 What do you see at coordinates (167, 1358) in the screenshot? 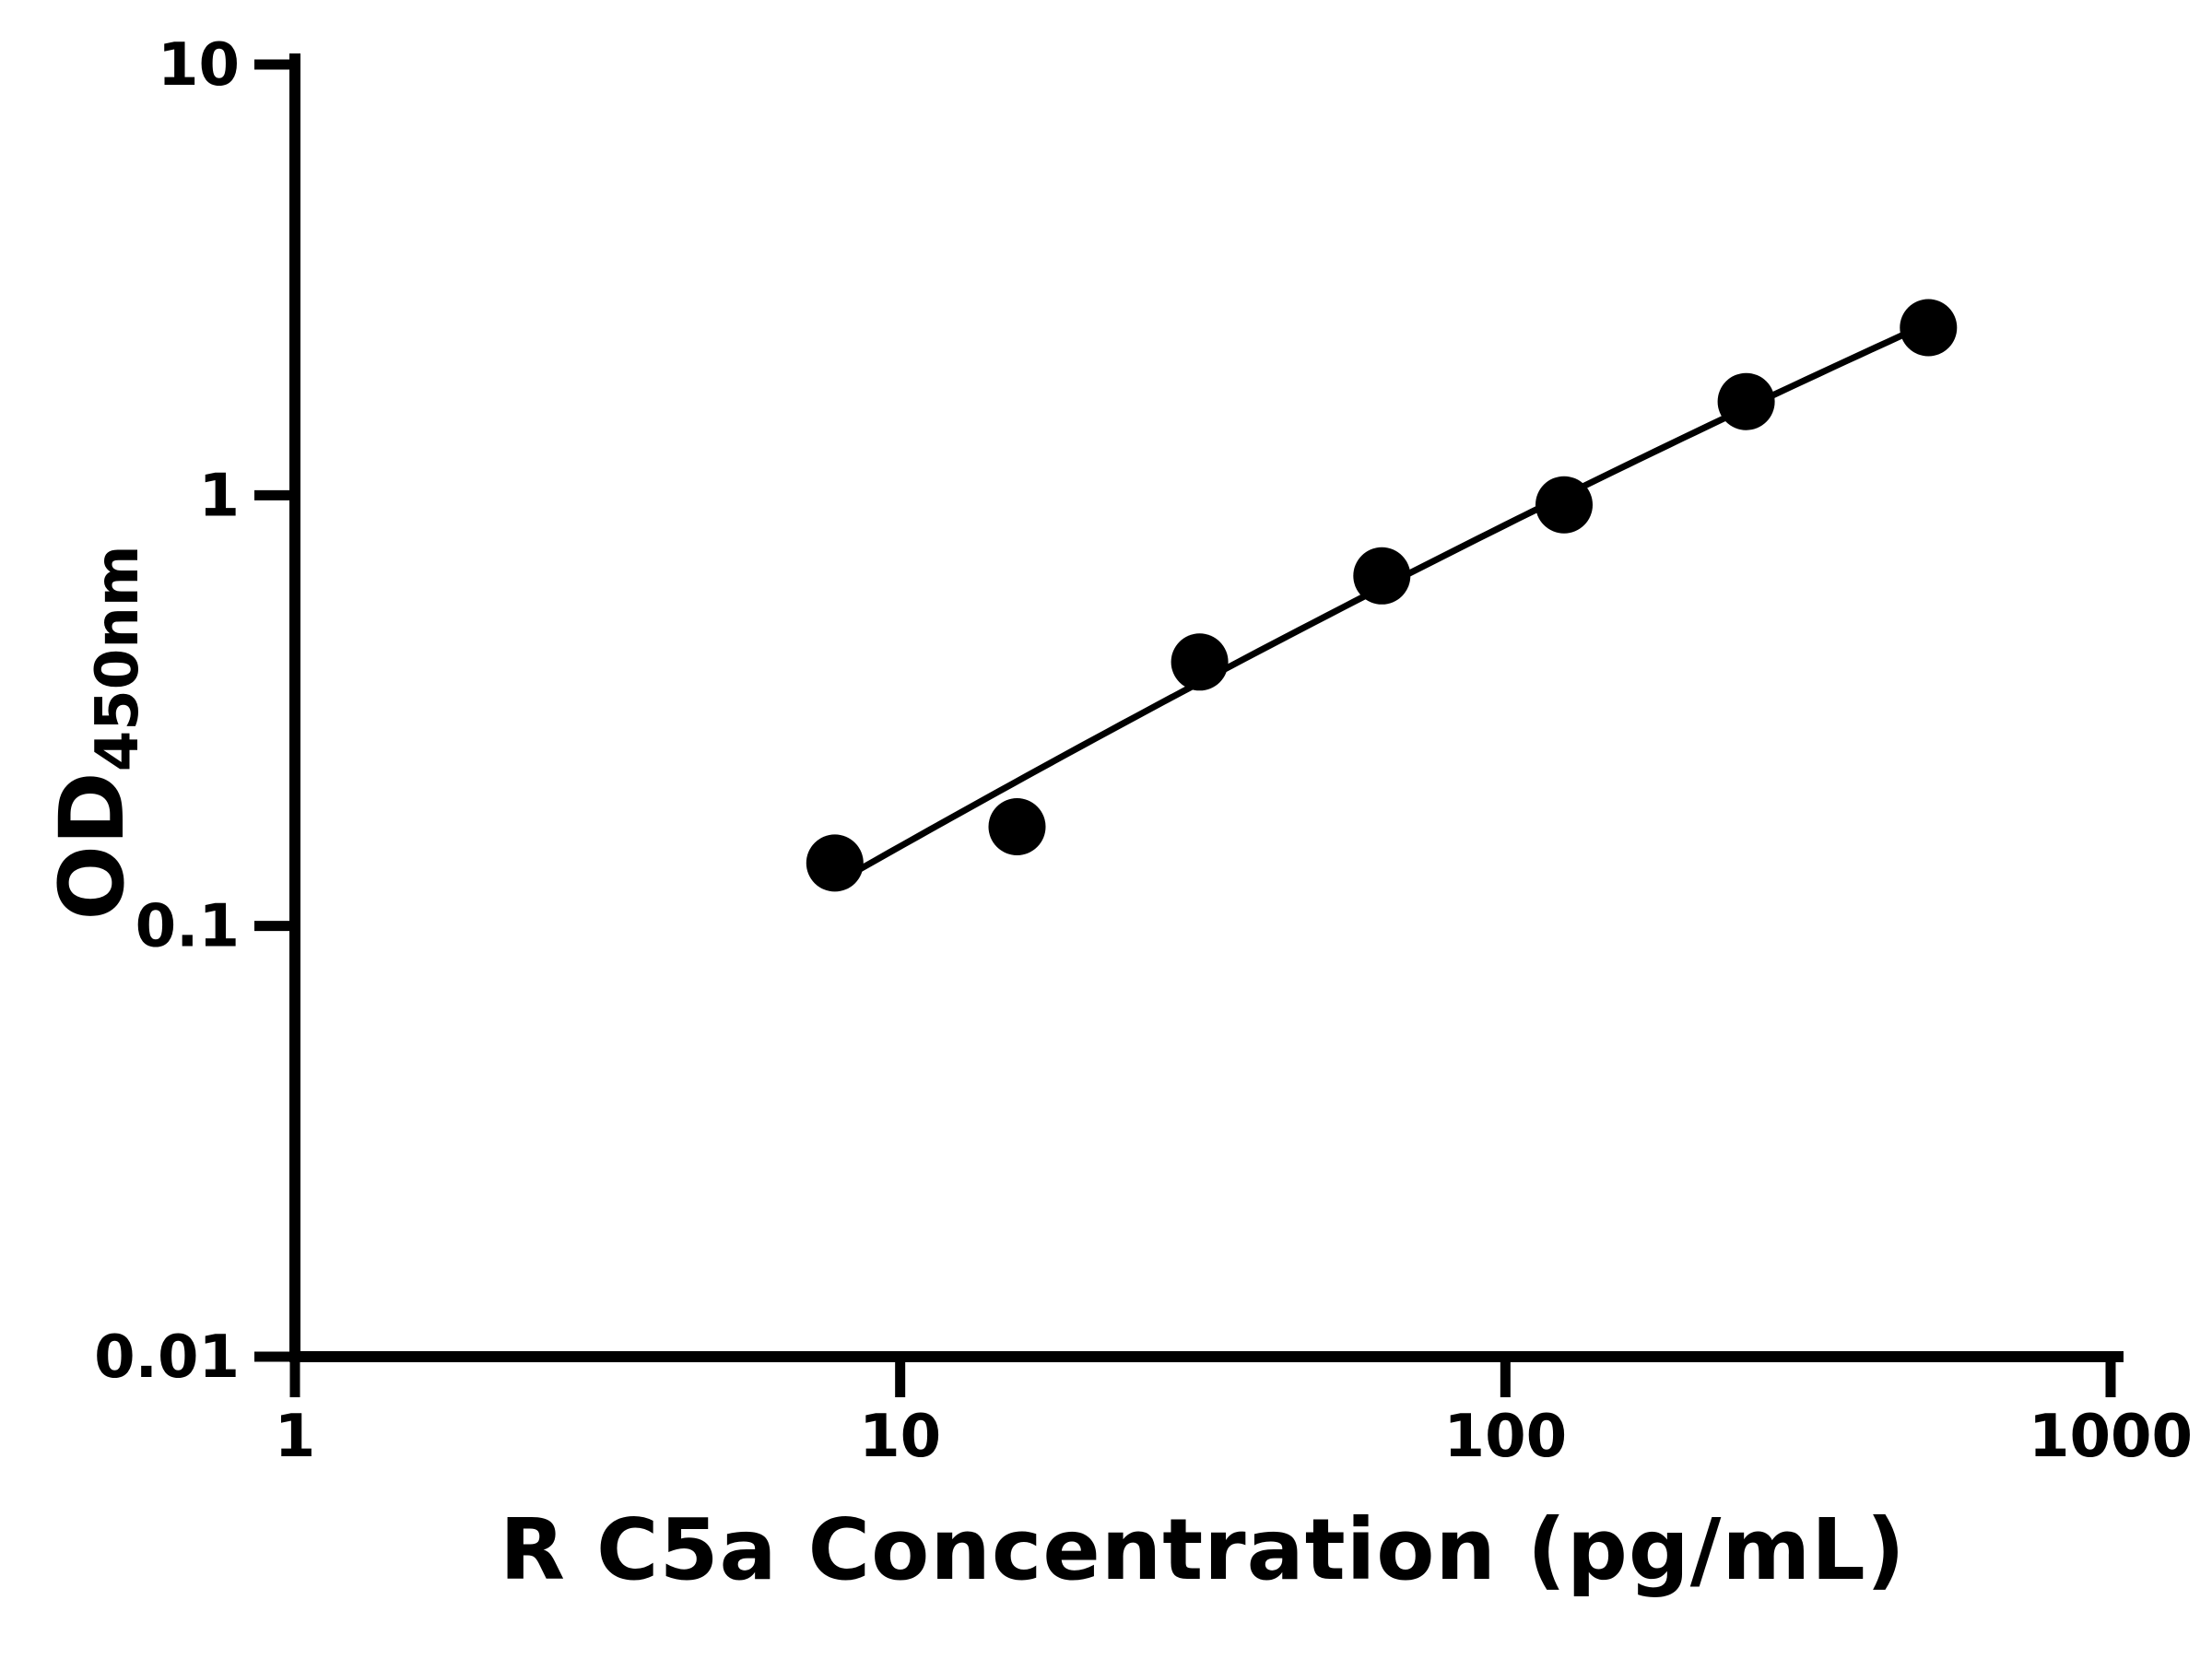
I see `y-tick-label: 0.01` at bounding box center [167, 1358].